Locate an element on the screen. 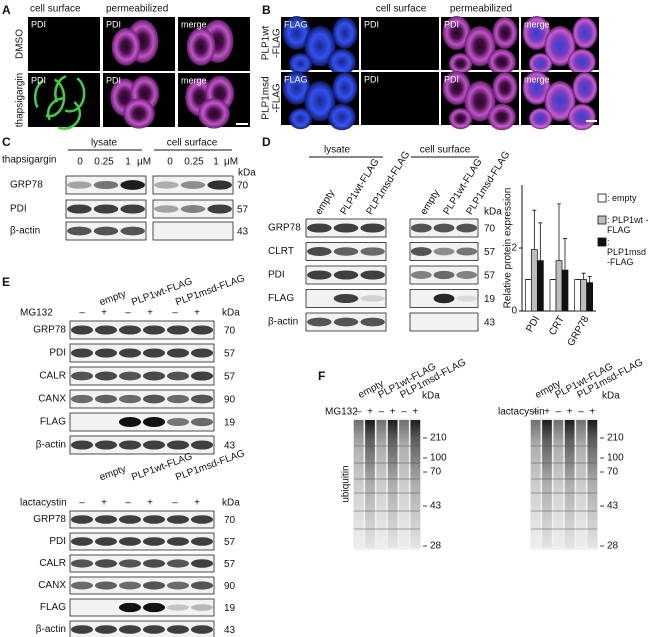  legend-label: : PLP1msd -FLAG is located at coordinates (627, 252).